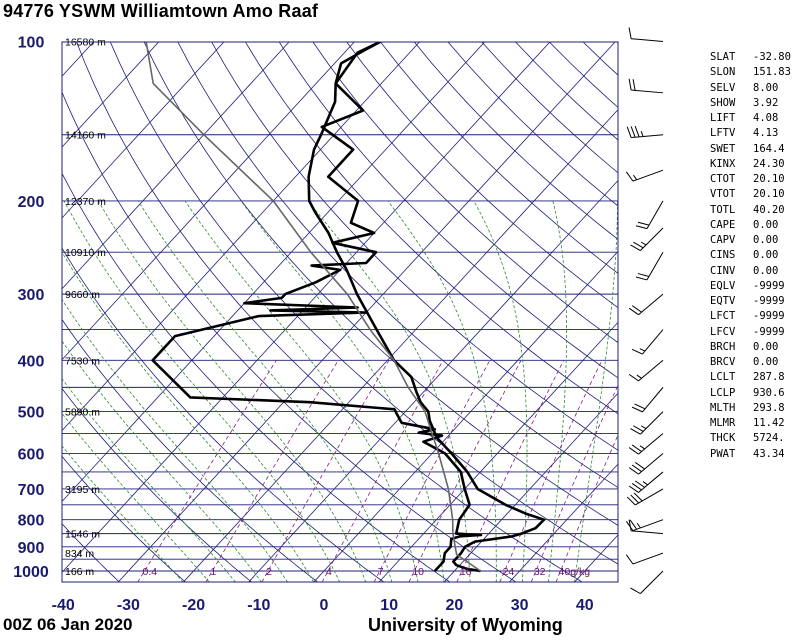 This screenshot has height=640, width=800. Describe the element at coordinates (750, 286) in the screenshot. I see `stat-row: EQLV -9999` at that location.